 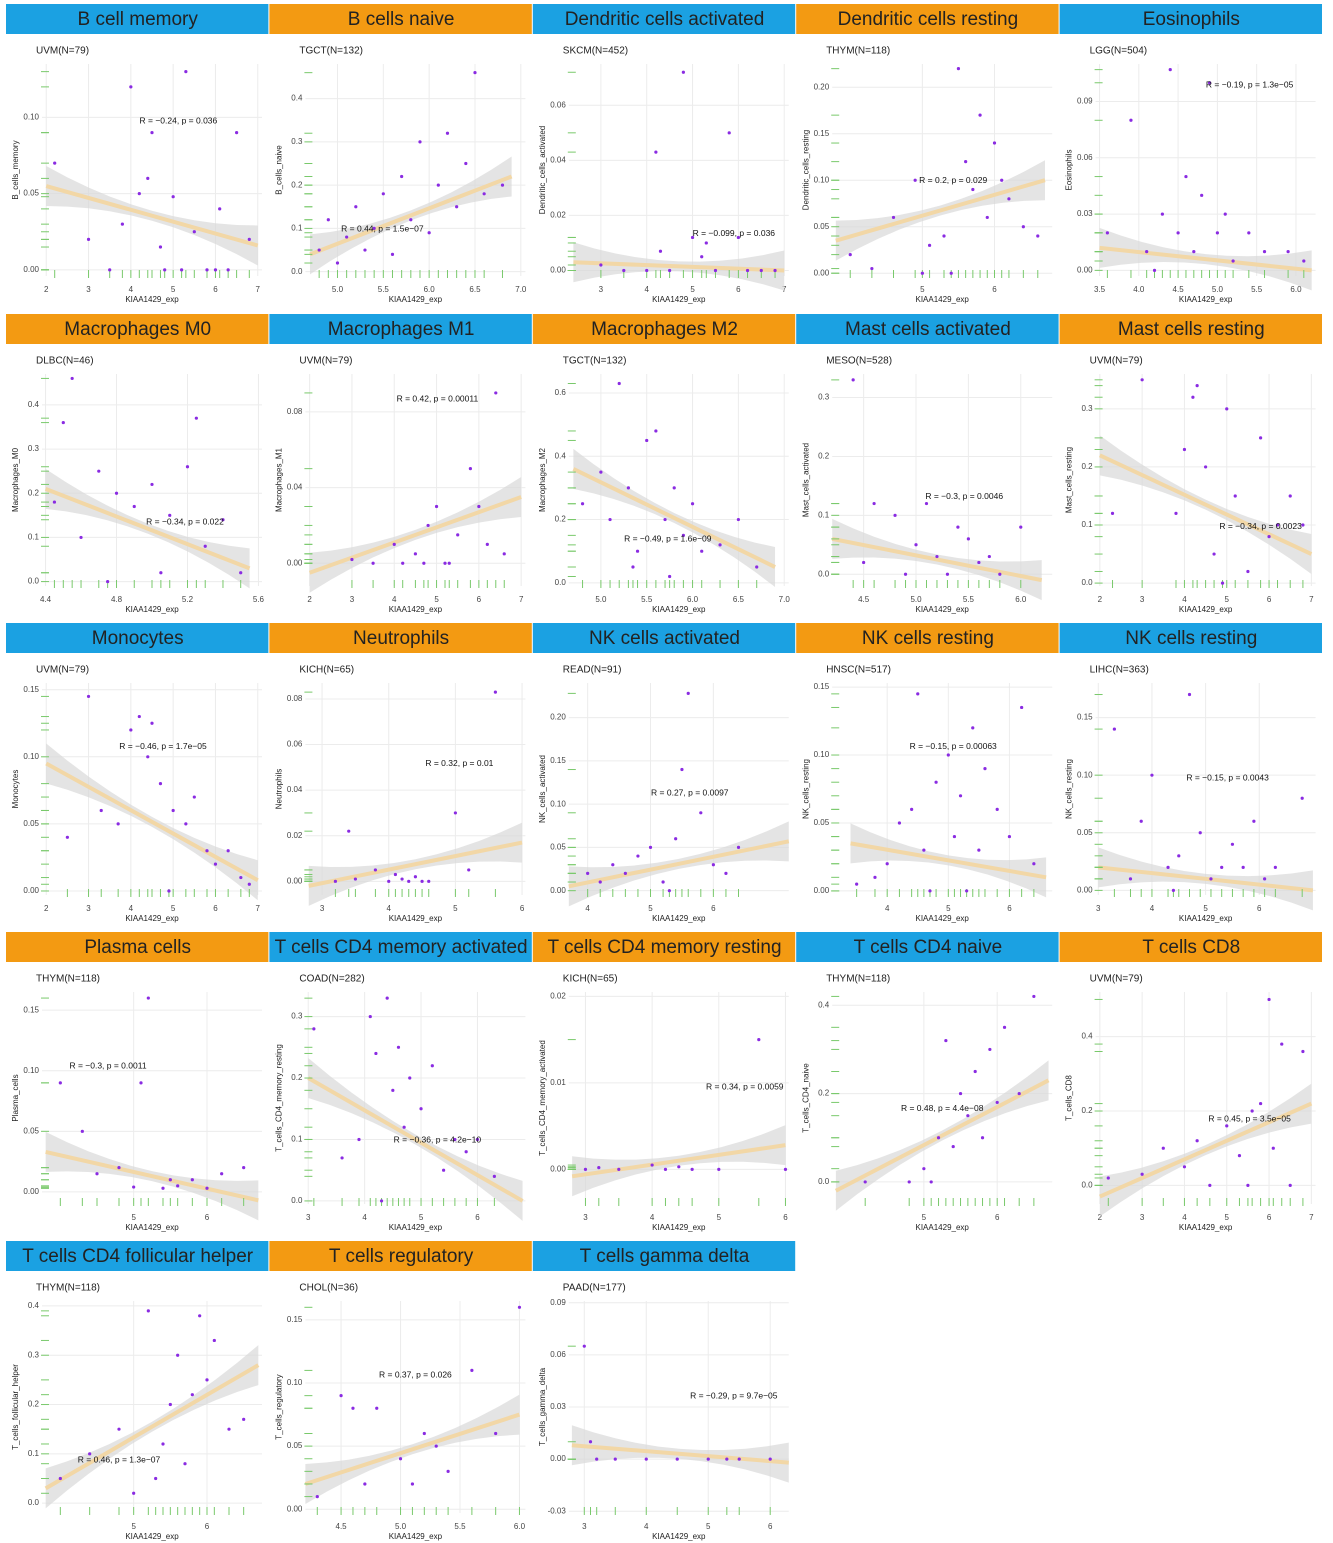 What do you see at coordinates (1085, 774) in the screenshot?
I see `y-tick-label: 0.10` at bounding box center [1085, 774].